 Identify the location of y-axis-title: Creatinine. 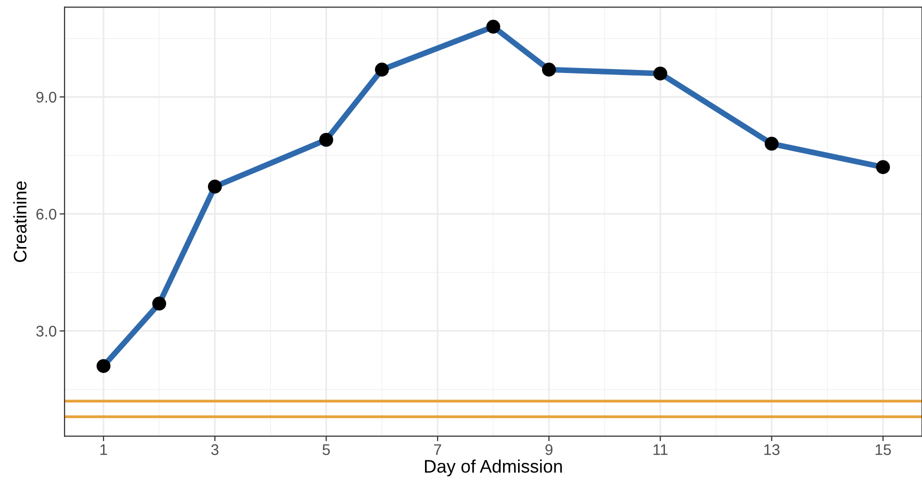
(20, 221).